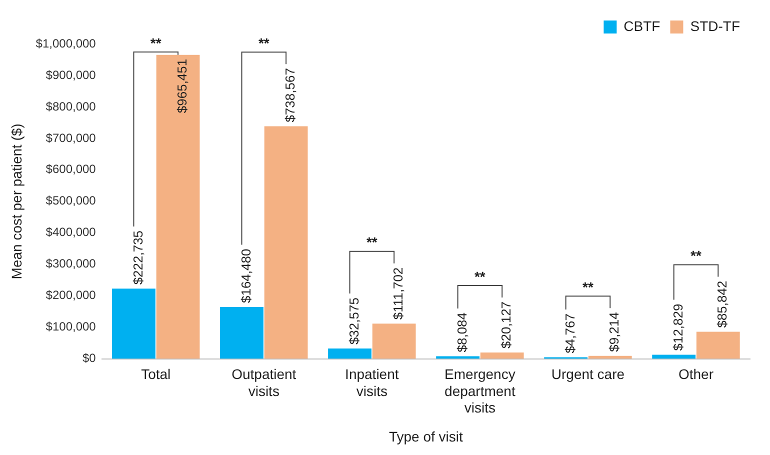 The height and width of the screenshot is (455, 770). What do you see at coordinates (66, 43) in the screenshot?
I see `y-tick-label: $1,000,000` at bounding box center [66, 43].